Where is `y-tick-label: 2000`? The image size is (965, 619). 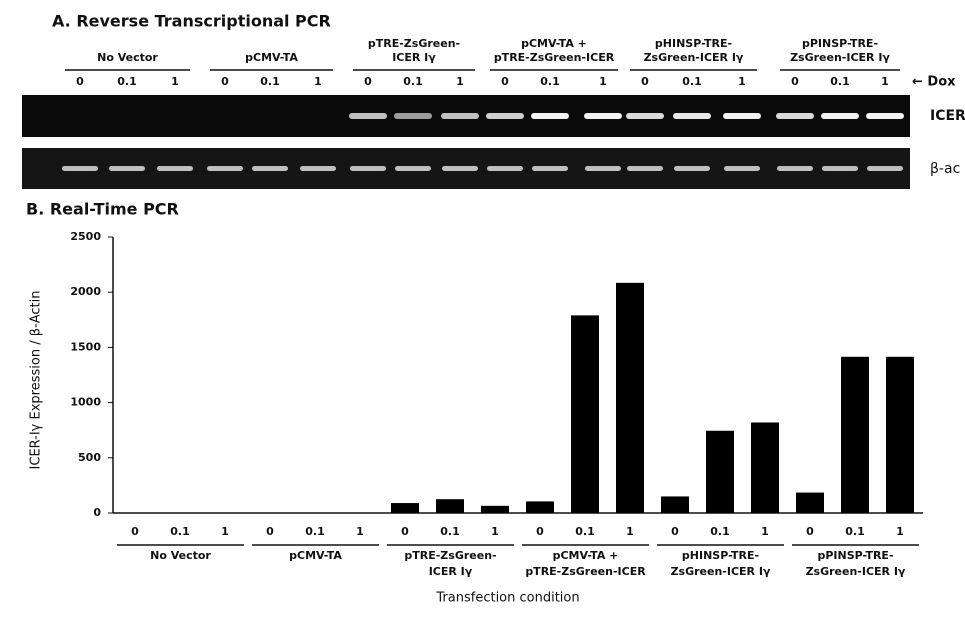 y-tick-label: 2000 is located at coordinates (85, 291).